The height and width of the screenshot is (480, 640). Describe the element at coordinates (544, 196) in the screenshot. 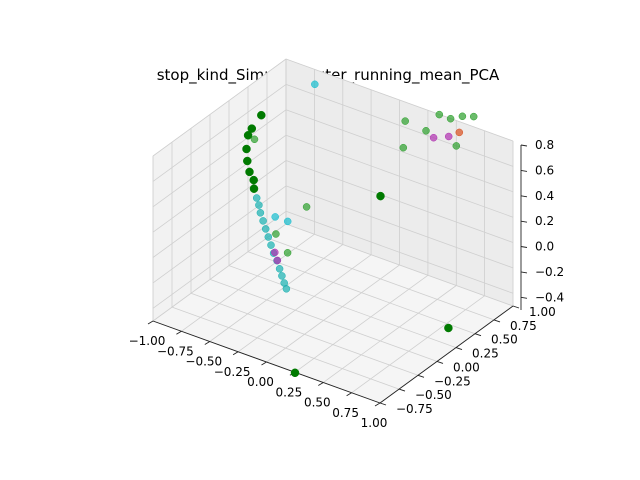

I see `z-tick-label: 0.4` at that location.